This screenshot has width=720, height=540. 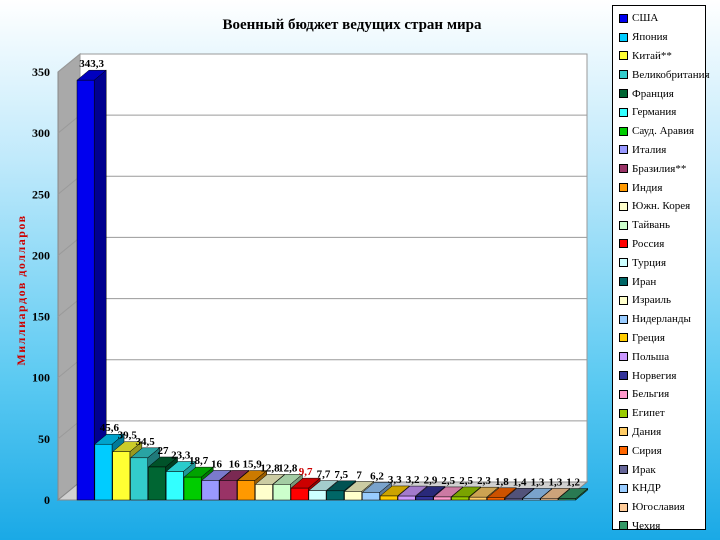 What do you see at coordinates (662, 93) in the screenshot?
I see `legend-item: Франция` at bounding box center [662, 93].